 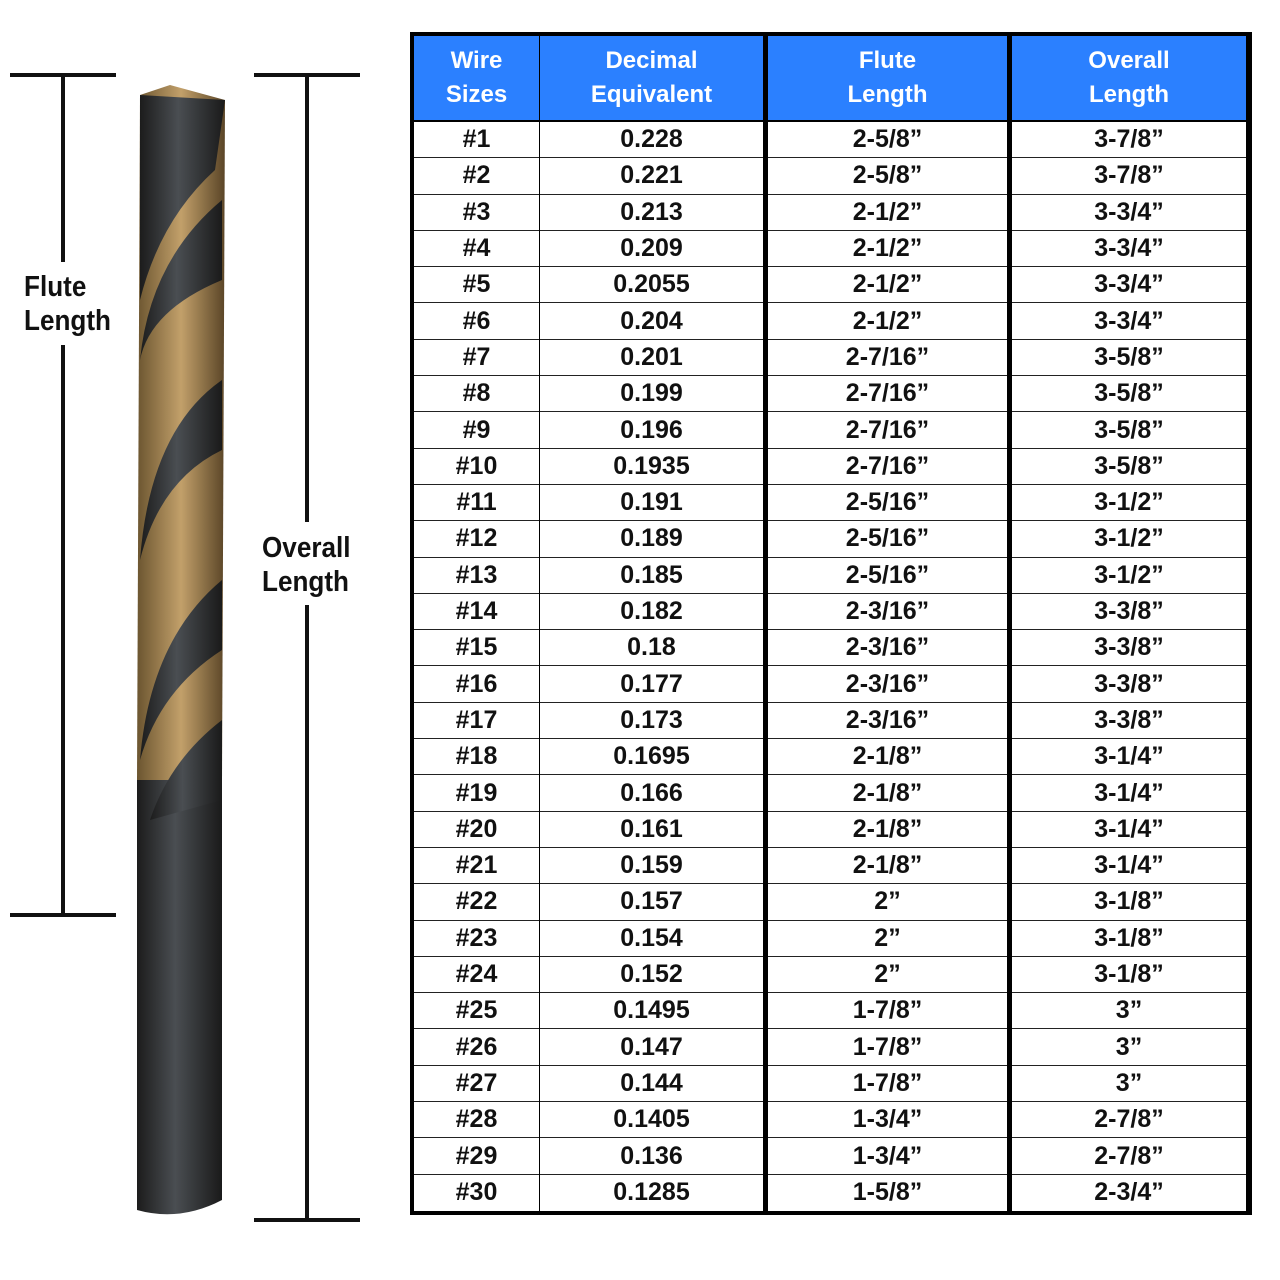 I want to click on cell-wire-size: #10, so click(x=476, y=467).